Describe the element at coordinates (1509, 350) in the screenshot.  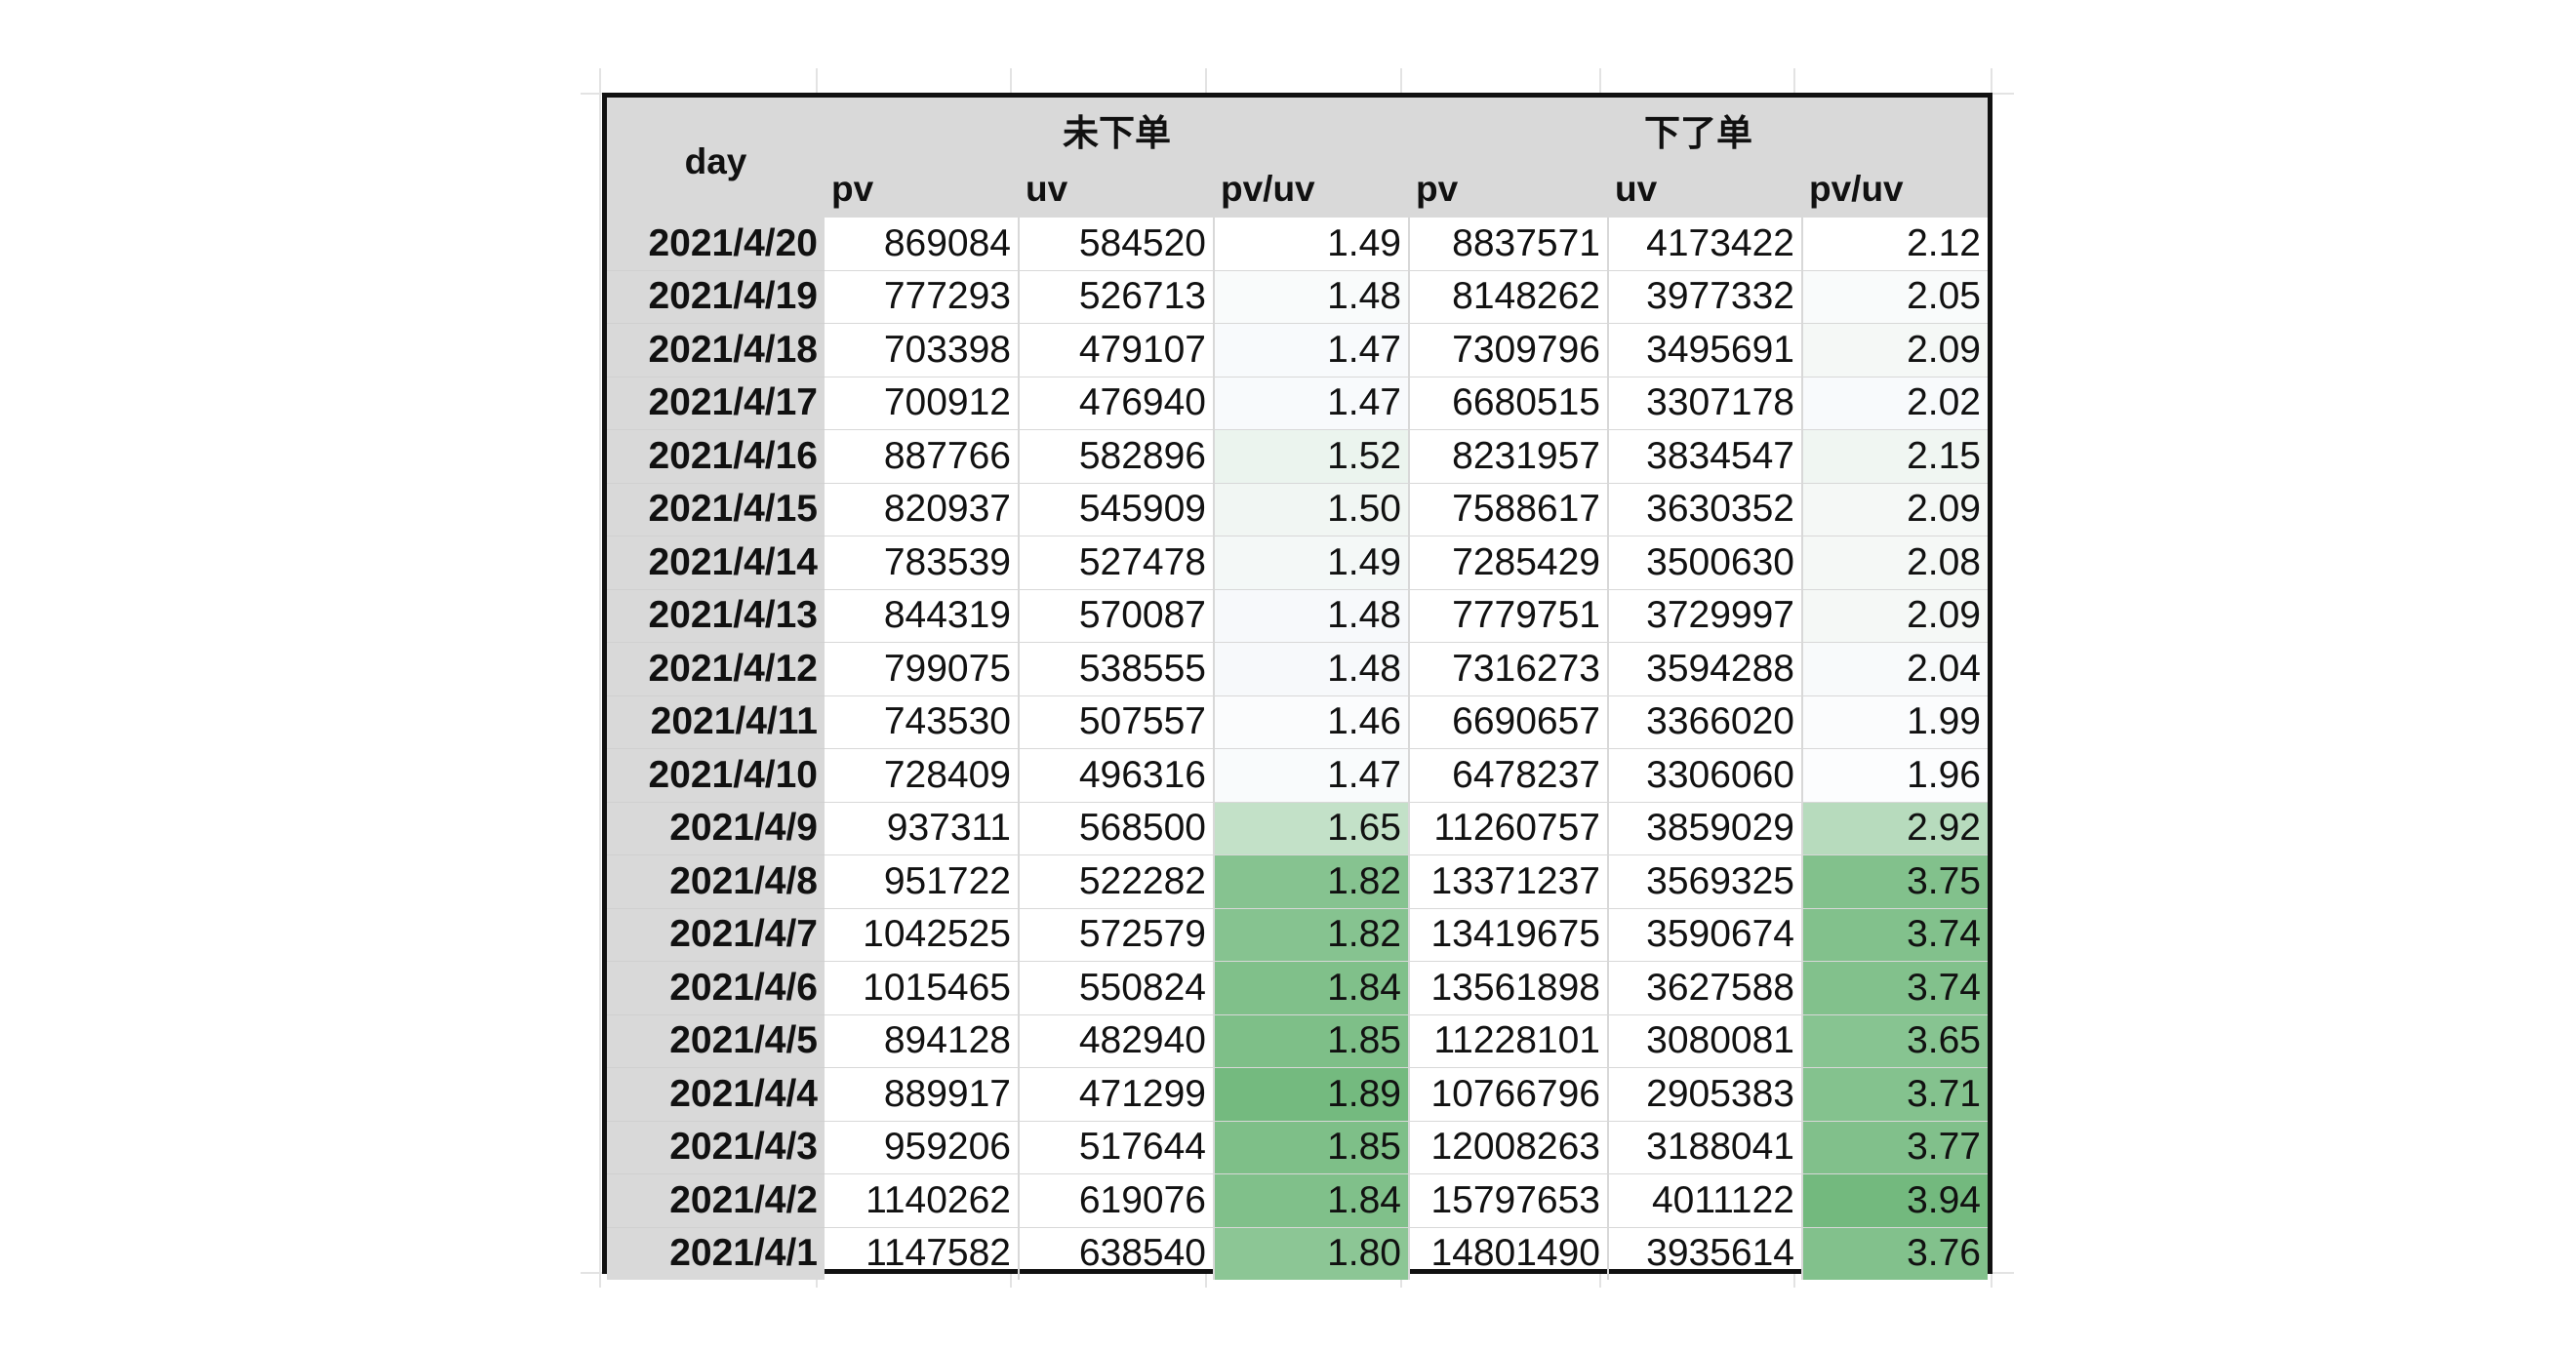
I see `cell-pv-ordered: 7309796` at that location.